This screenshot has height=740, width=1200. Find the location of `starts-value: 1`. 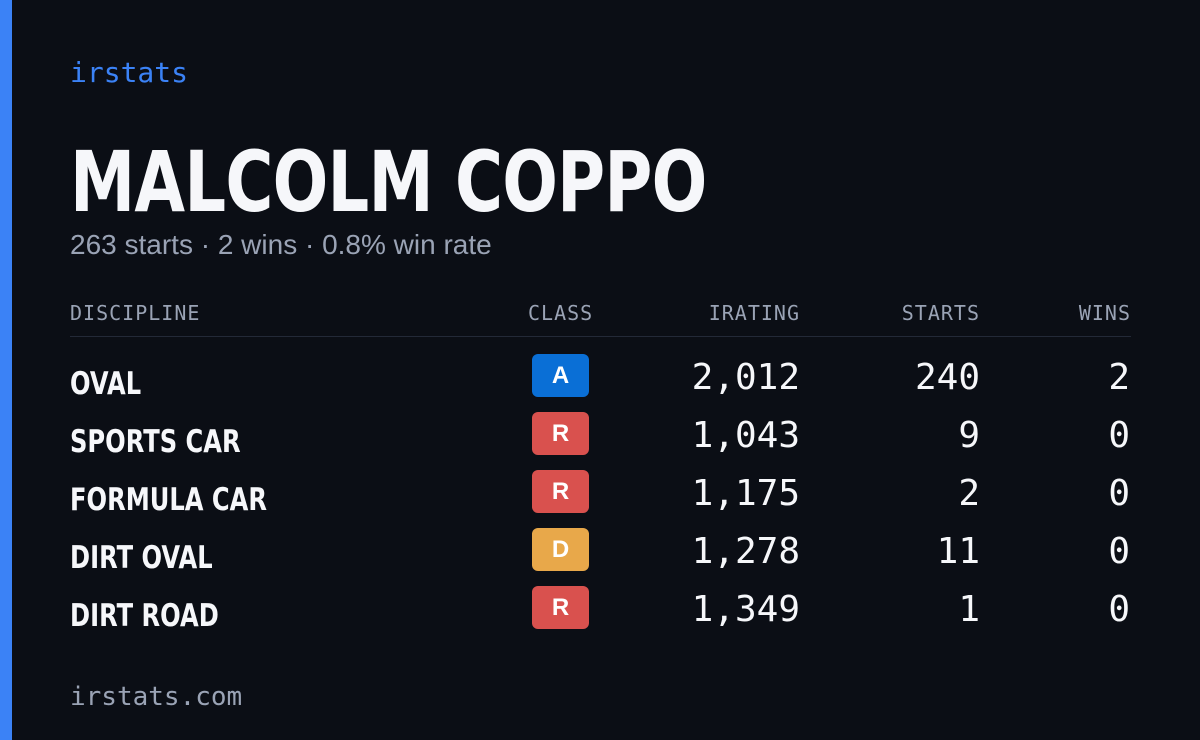

starts-value: 1 is located at coordinates (969, 609).